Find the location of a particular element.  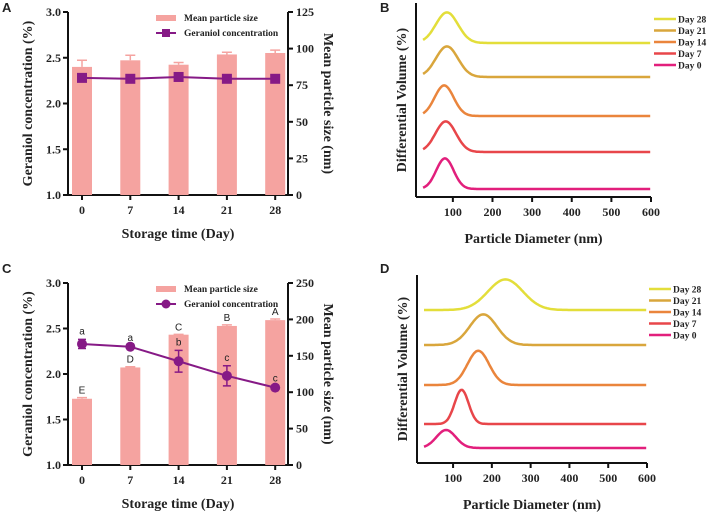

panel-label-b: B is located at coordinates (384, 7).